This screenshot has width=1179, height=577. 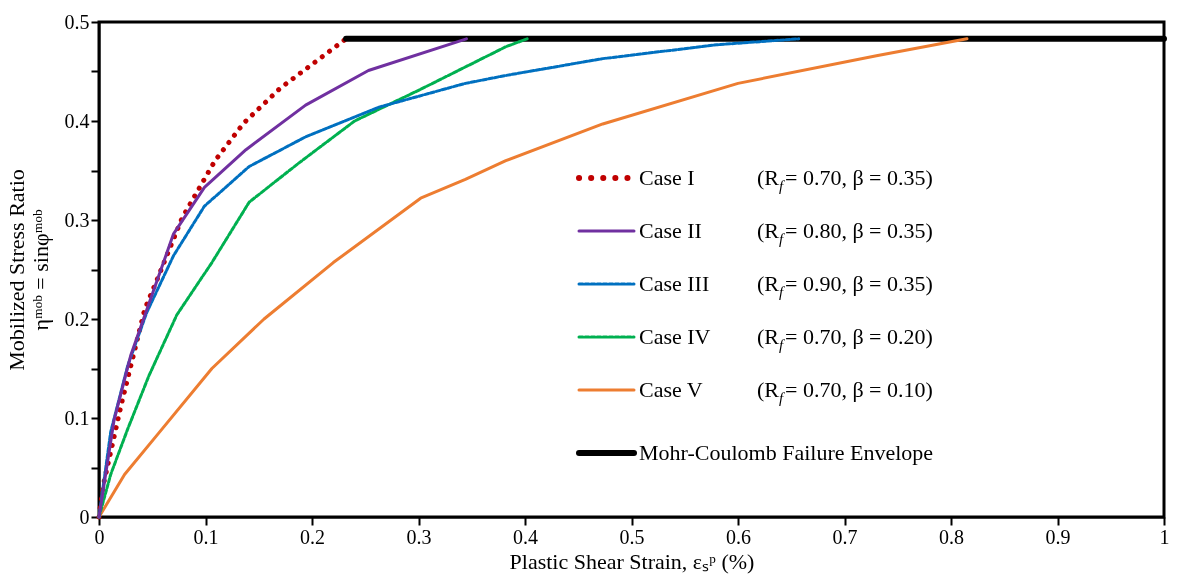 What do you see at coordinates (77, 120) in the screenshot?
I see `y-tick-label: 0.4` at bounding box center [77, 120].